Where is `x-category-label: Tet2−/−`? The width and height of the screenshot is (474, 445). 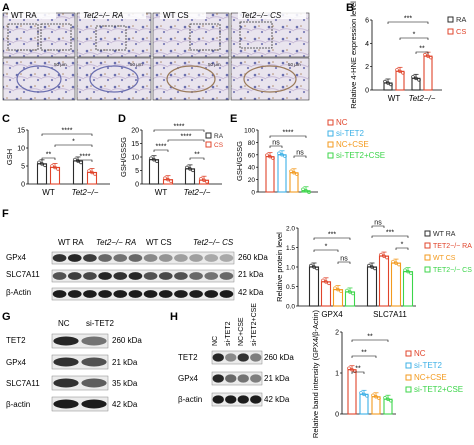 x-category-label: Tet2−/− is located at coordinates (197, 192).